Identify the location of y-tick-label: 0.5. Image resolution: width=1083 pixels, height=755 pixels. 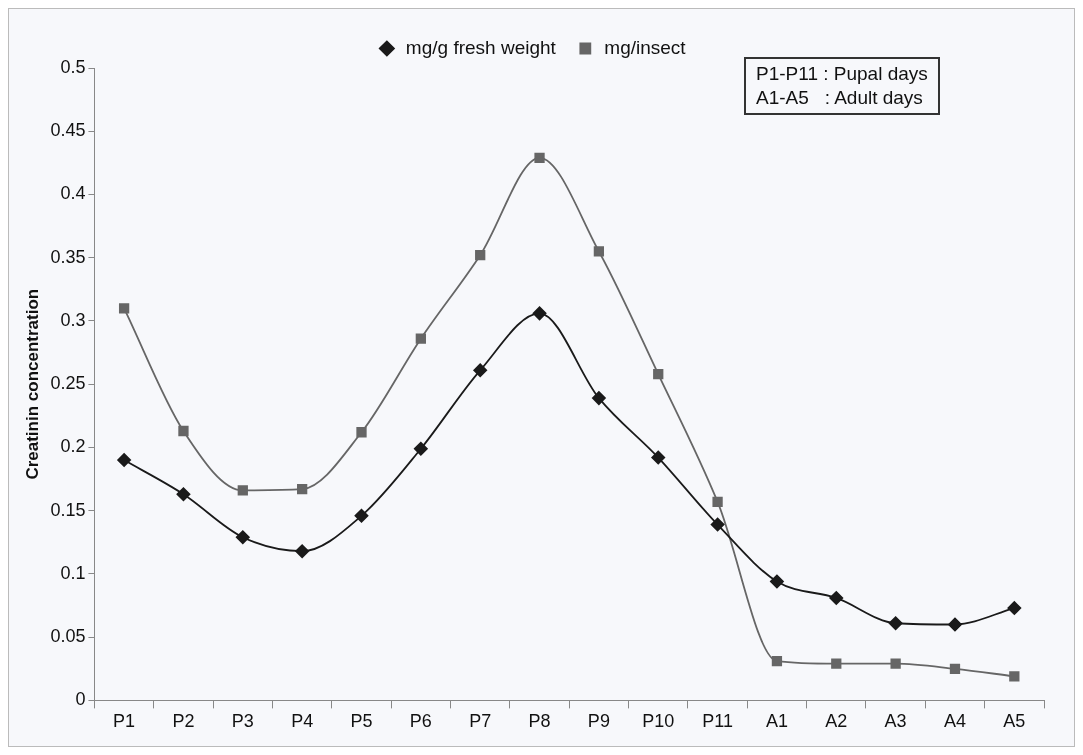
(73, 66).